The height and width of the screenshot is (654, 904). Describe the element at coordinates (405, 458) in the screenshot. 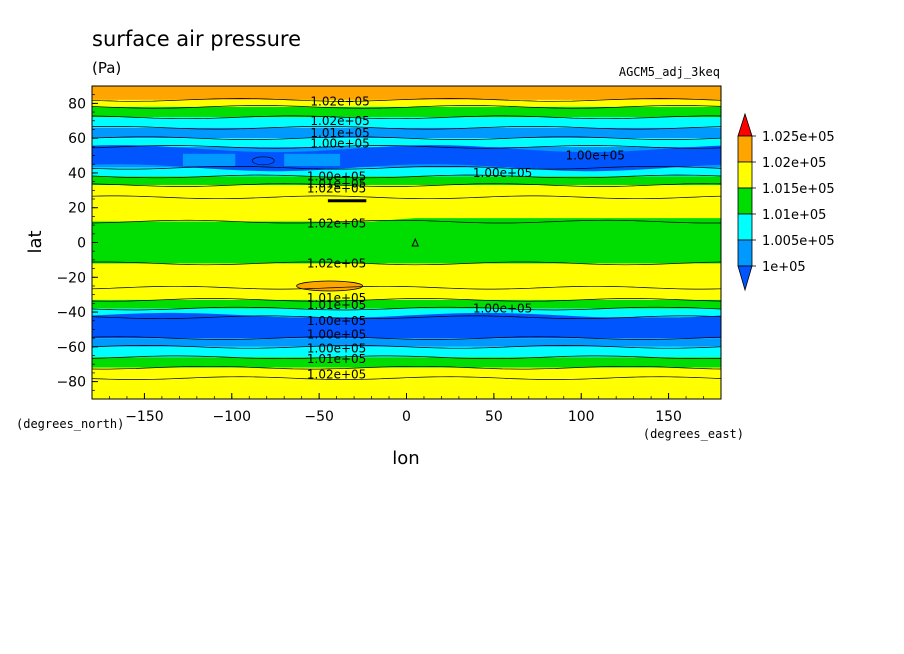

I see `x-axis-label: lon` at that location.